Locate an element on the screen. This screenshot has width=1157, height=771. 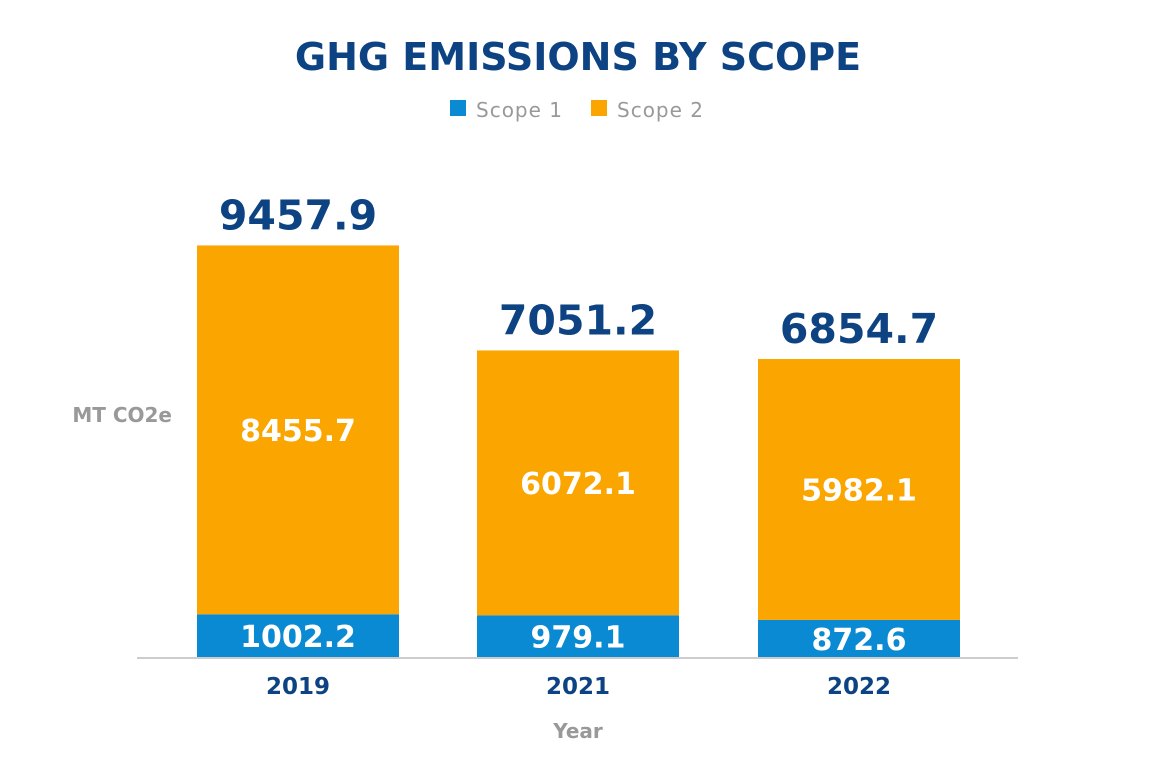
data-label-scope-2-2022: 5982.1 is located at coordinates (859, 490).